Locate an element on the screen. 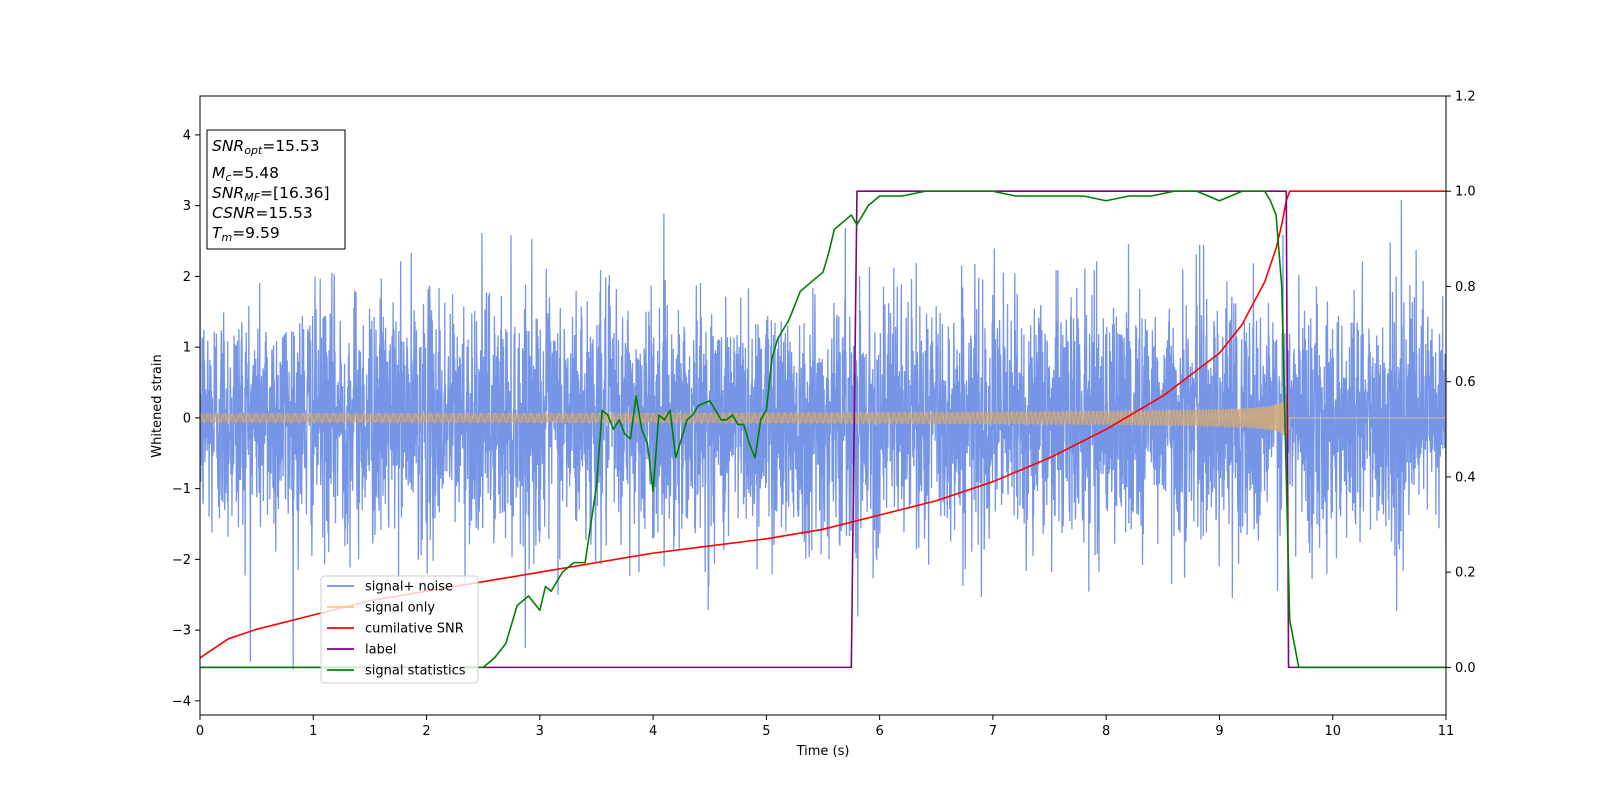 Image resolution: width=1600 pixels, height=800 pixels. y2-tick-label: 0.0 is located at coordinates (1465, 668).